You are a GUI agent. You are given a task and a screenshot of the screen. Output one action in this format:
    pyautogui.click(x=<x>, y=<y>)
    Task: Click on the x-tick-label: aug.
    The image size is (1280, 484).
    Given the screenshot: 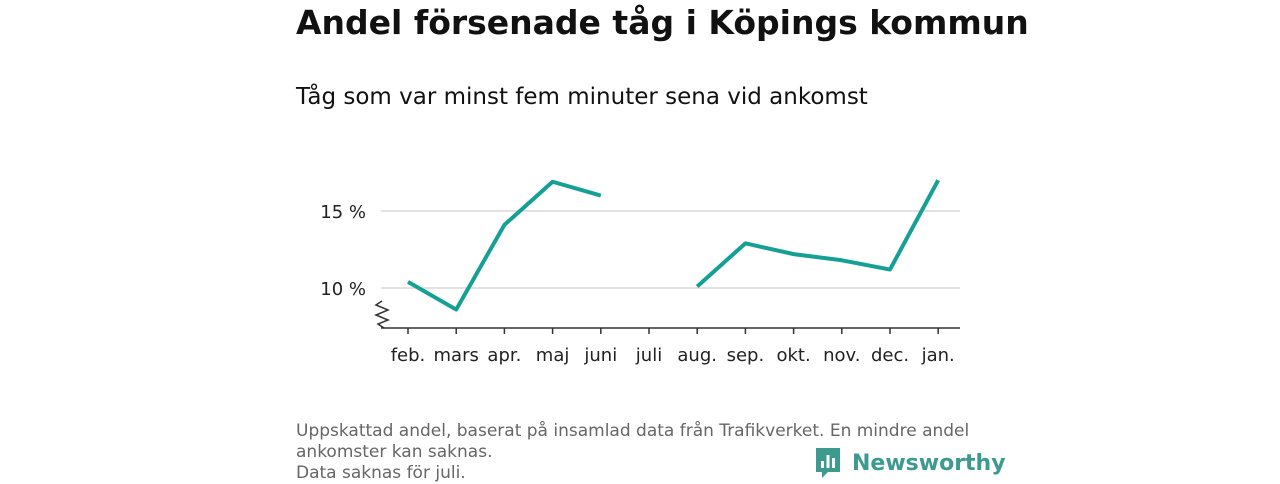 What is the action you would take?
    pyautogui.click(x=697, y=355)
    